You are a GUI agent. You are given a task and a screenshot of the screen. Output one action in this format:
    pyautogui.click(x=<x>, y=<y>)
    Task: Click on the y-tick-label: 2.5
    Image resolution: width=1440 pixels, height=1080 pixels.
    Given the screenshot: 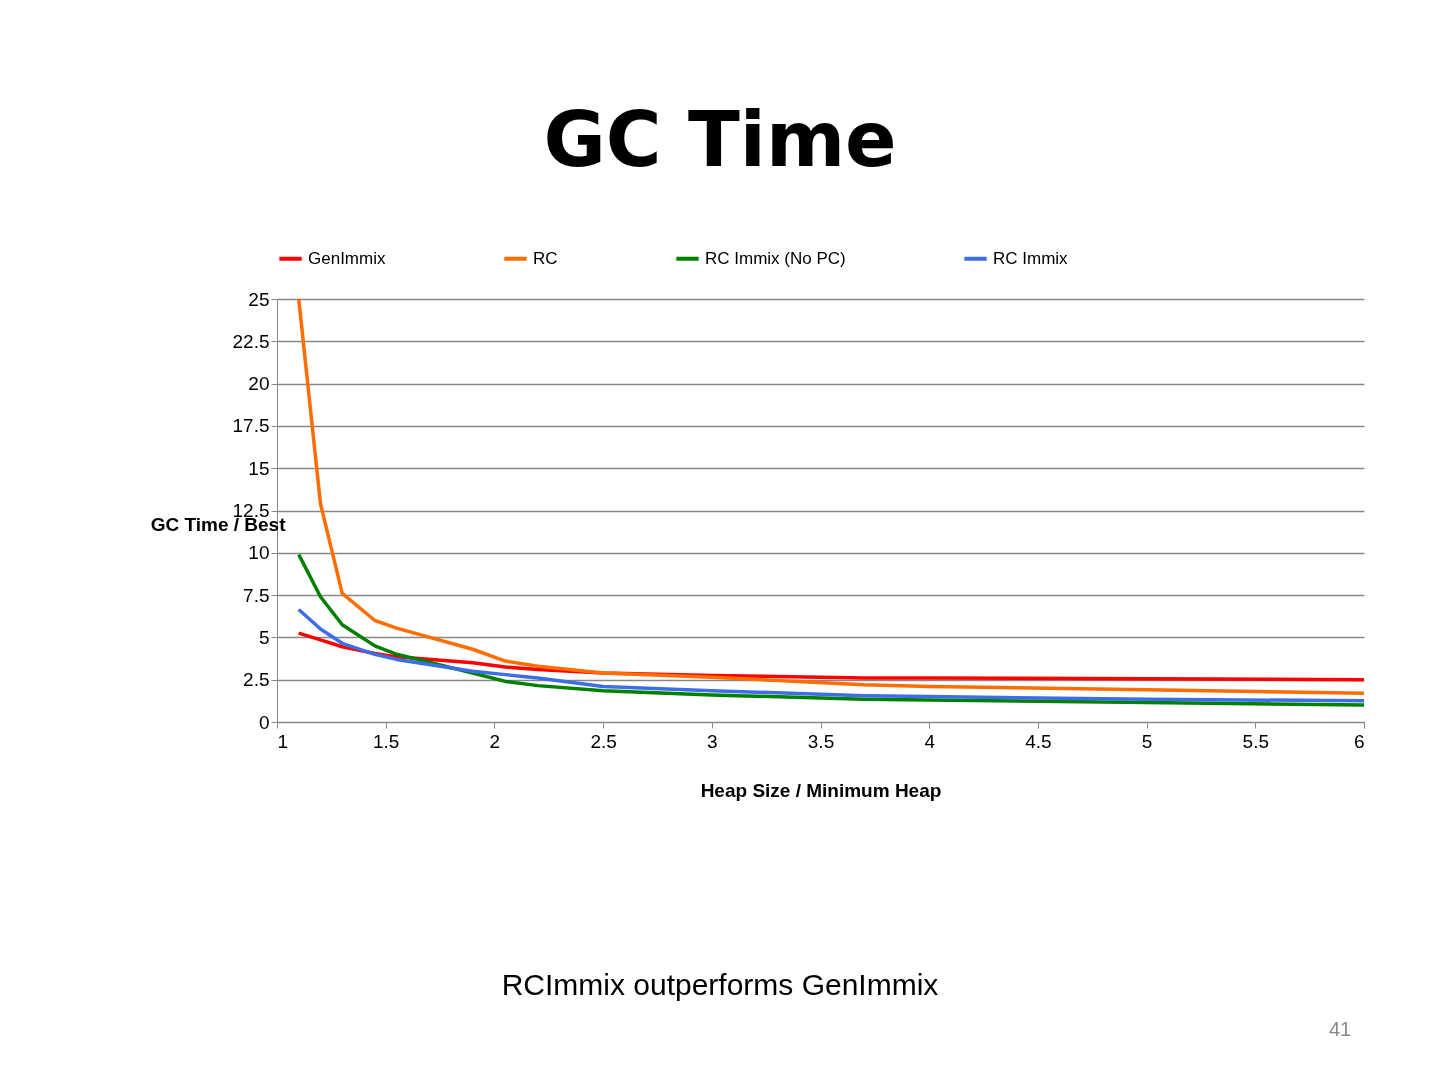 What is the action you would take?
    pyautogui.click(x=256, y=680)
    